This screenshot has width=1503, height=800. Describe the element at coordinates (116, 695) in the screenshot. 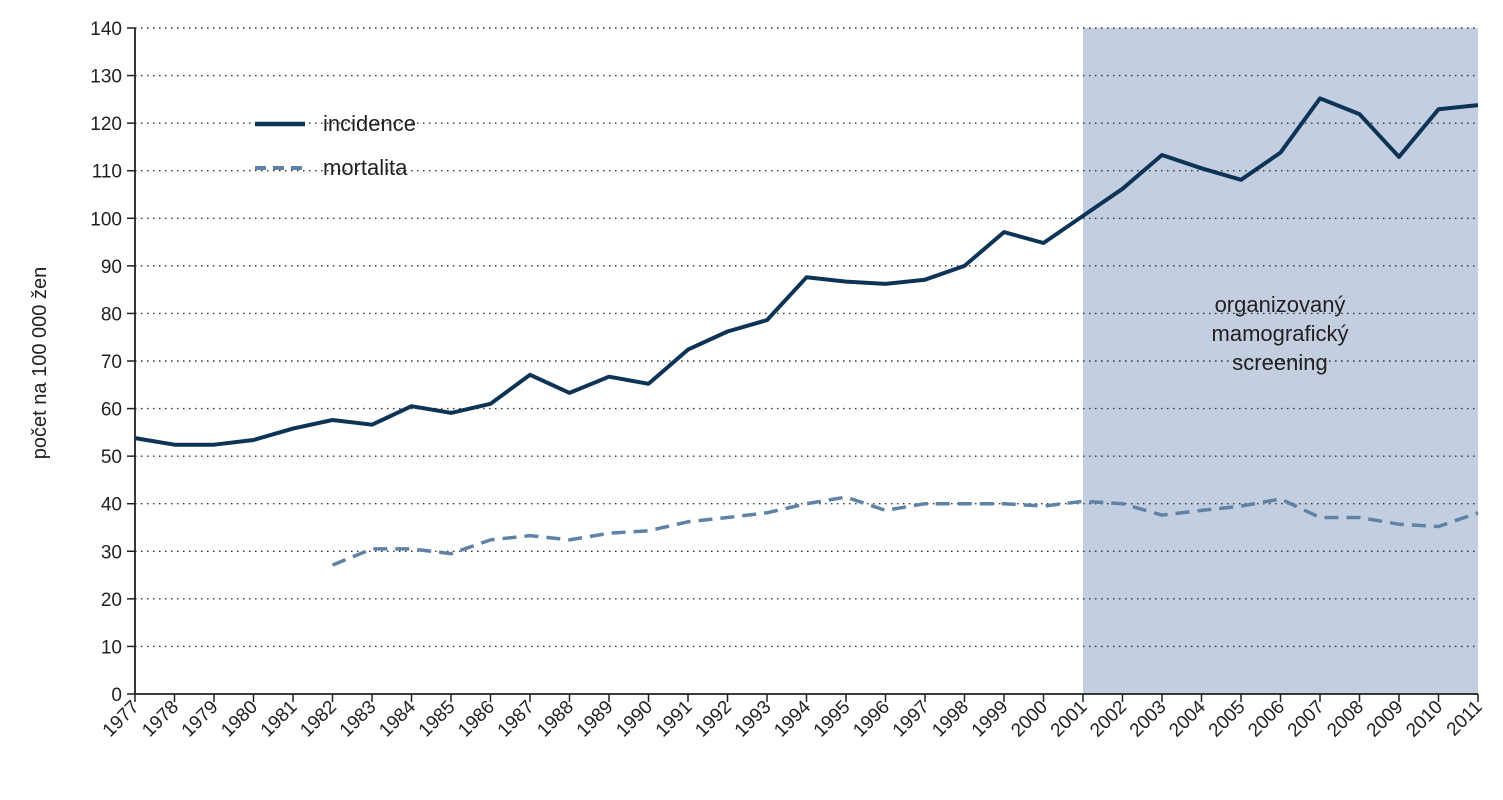

I see `y-tick-label: 0` at that location.